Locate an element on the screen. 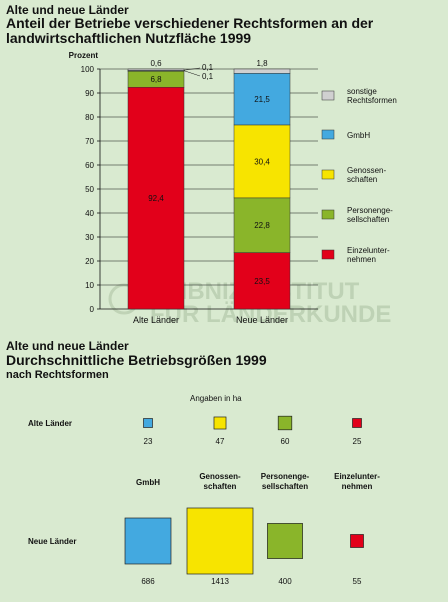 Image resolution: width=448 pixels, height=602 pixels. data-label: 0,6 is located at coordinates (156, 63).